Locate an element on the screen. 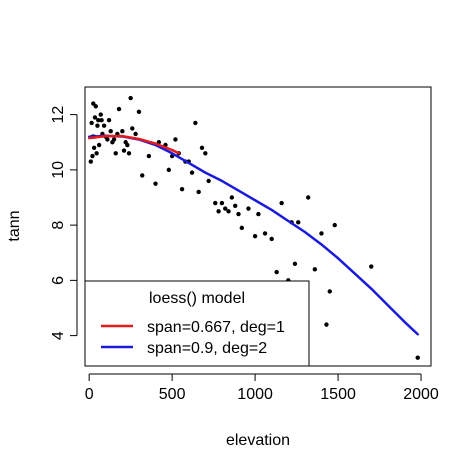 The height and width of the screenshot is (474, 474). y-axis-title: tann is located at coordinates (14, 225).